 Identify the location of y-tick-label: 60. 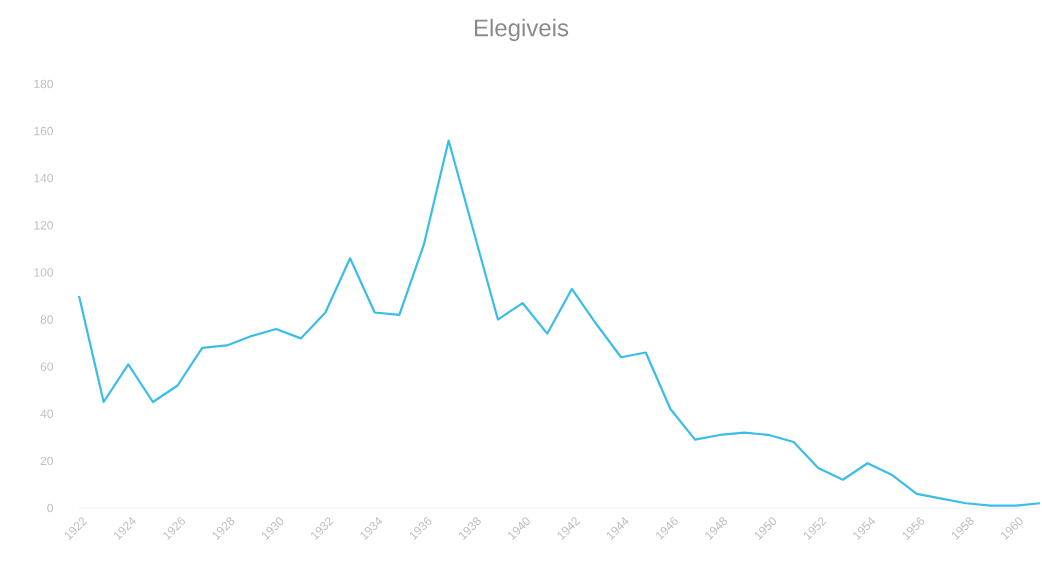
(47, 366).